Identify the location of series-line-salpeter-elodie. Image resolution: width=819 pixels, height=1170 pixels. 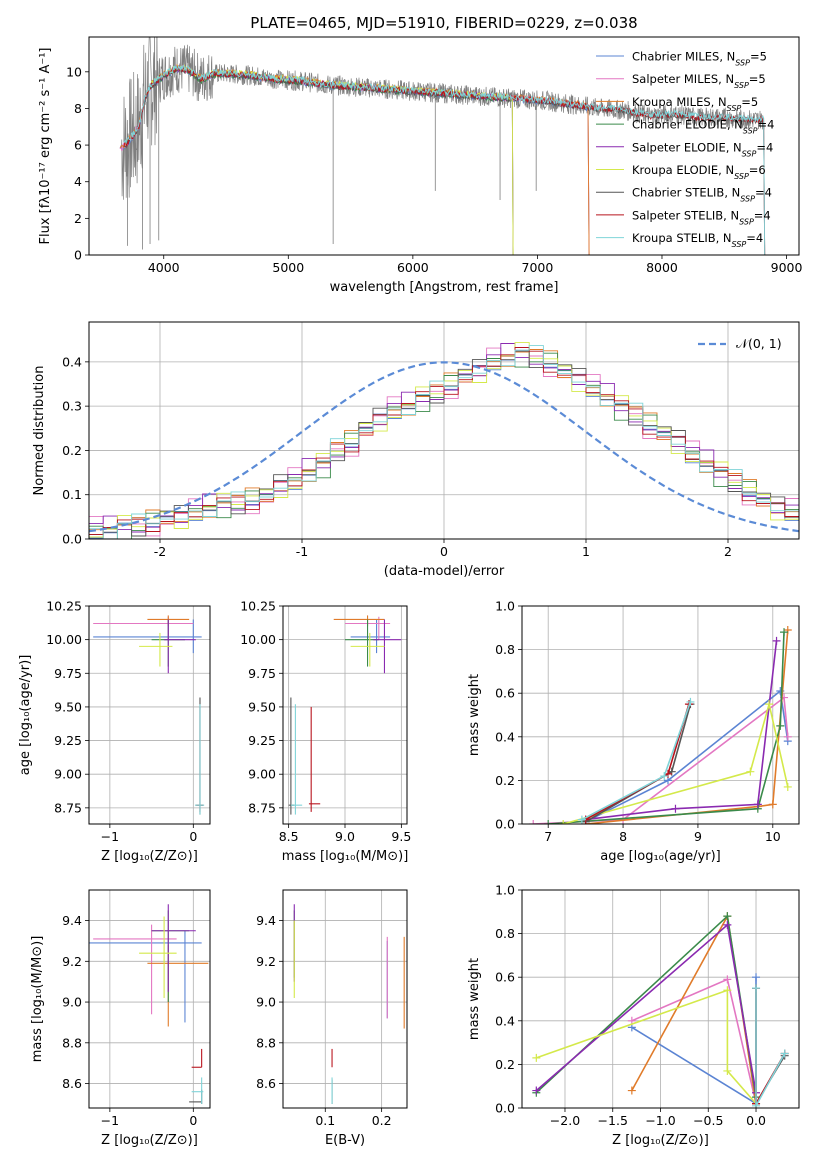
(646, 1008).